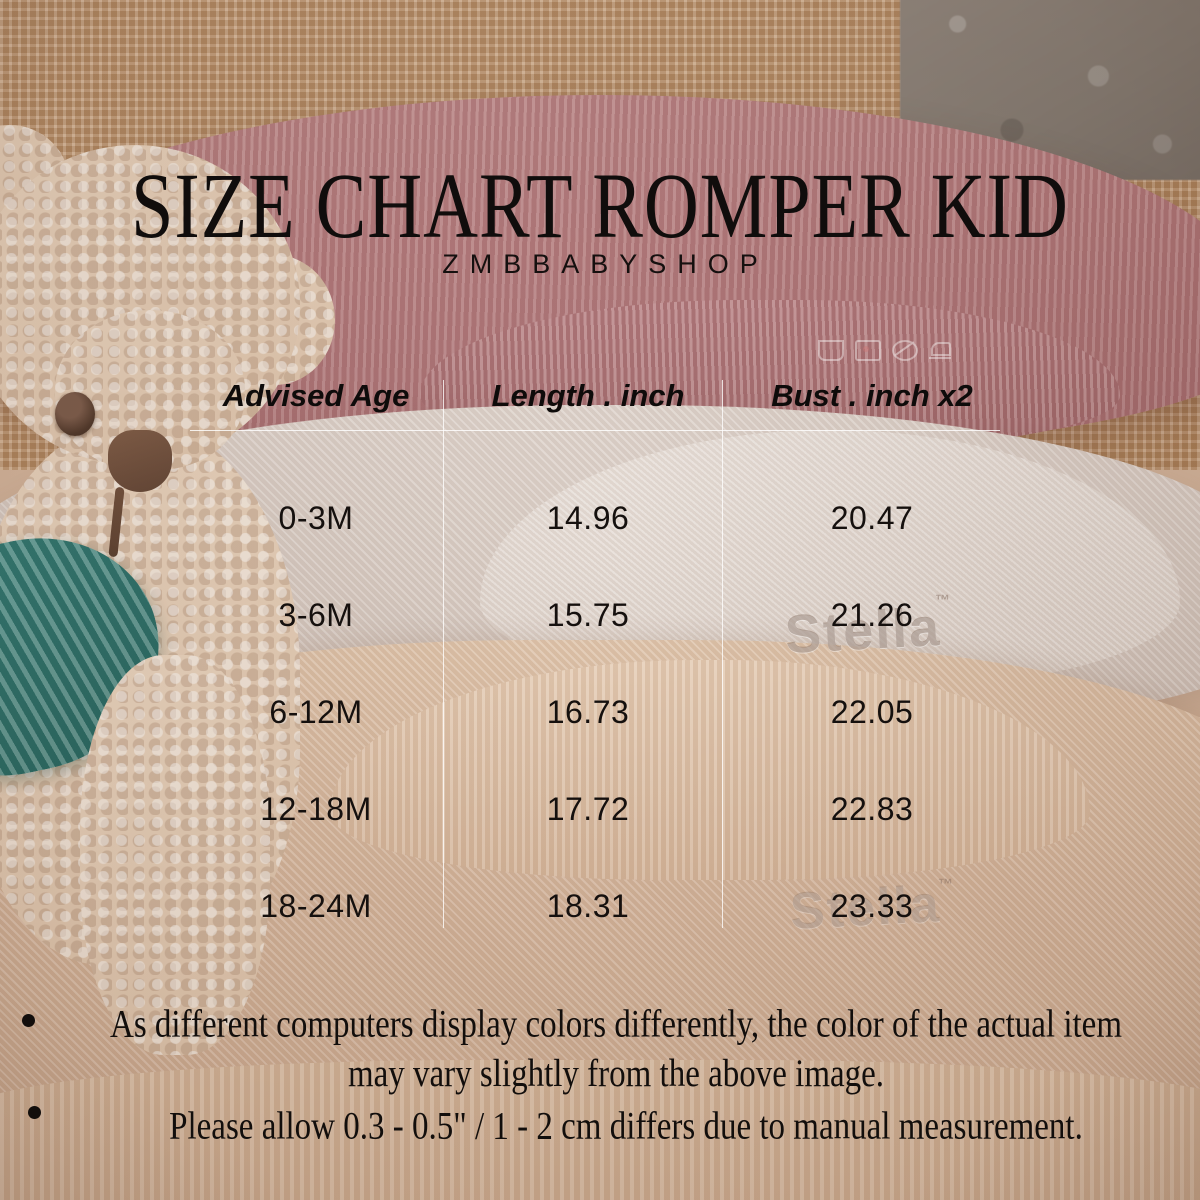  What do you see at coordinates (588, 809) in the screenshot?
I see `cell-length: 17.72` at bounding box center [588, 809].